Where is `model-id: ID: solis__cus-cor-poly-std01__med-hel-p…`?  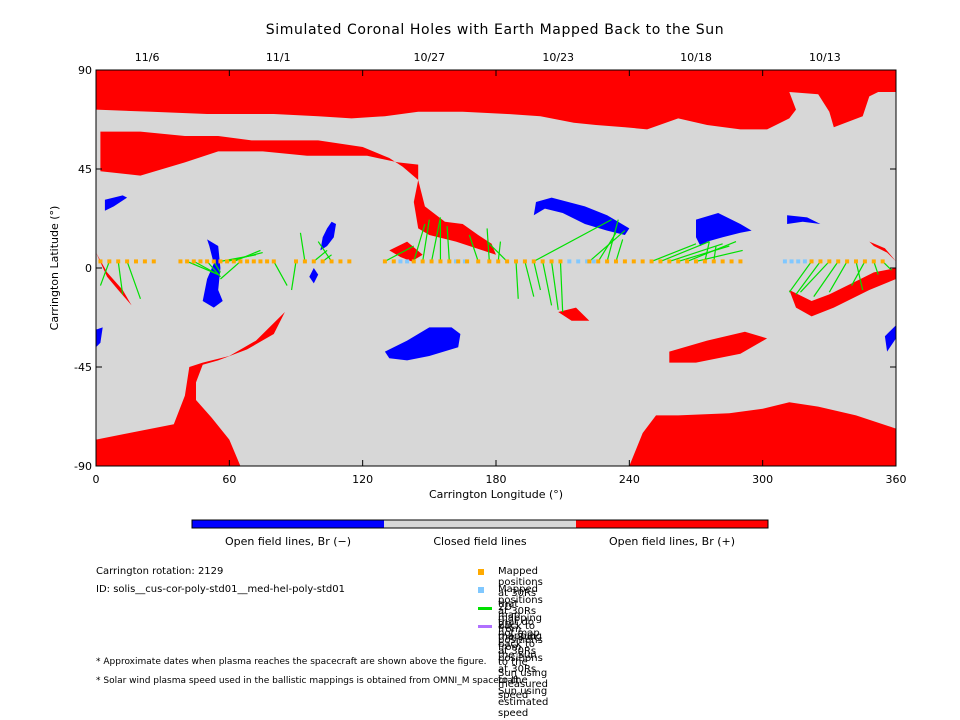 model-id: ID: solis__cus-cor-poly-std01__med-hel-p… is located at coordinates (220, 589).